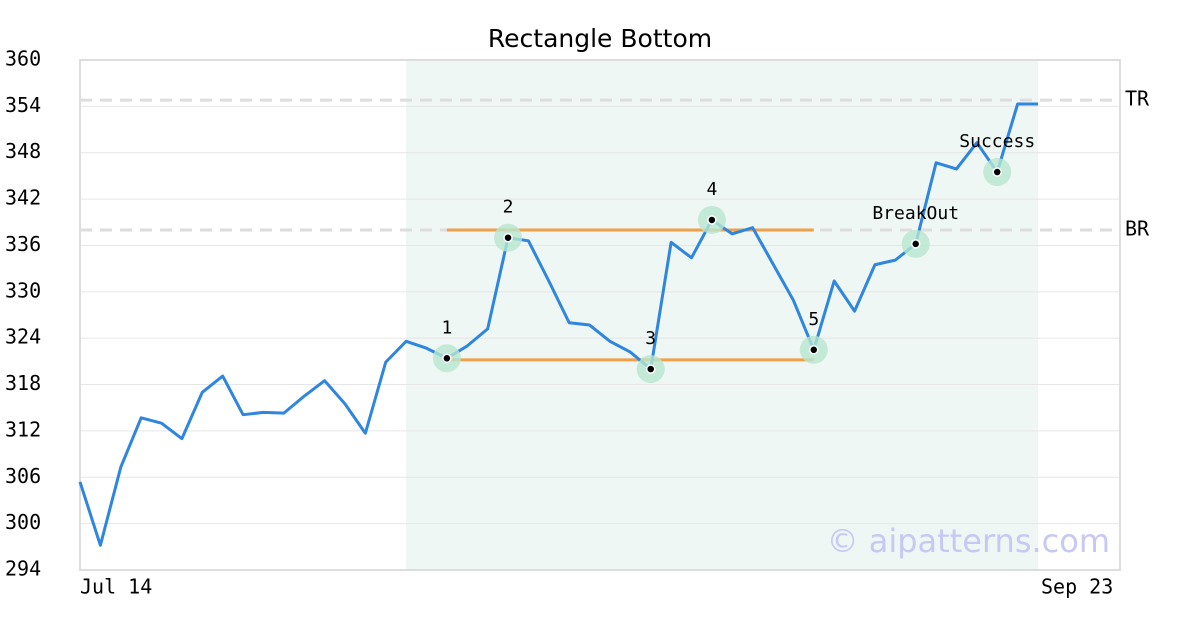  I want to click on y-tick-label: 354, so click(23, 105).